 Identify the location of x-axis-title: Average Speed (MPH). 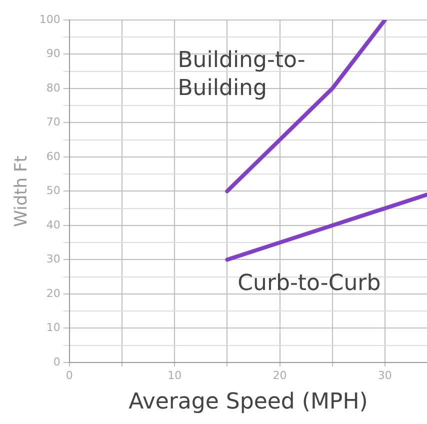
(248, 402).